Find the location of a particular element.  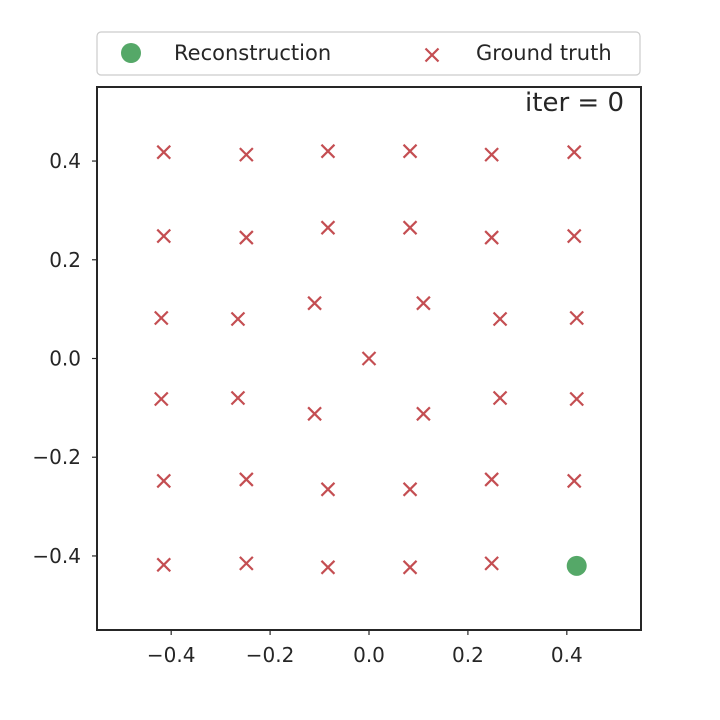

y-tick-label: 0.2 is located at coordinates (65, 260).